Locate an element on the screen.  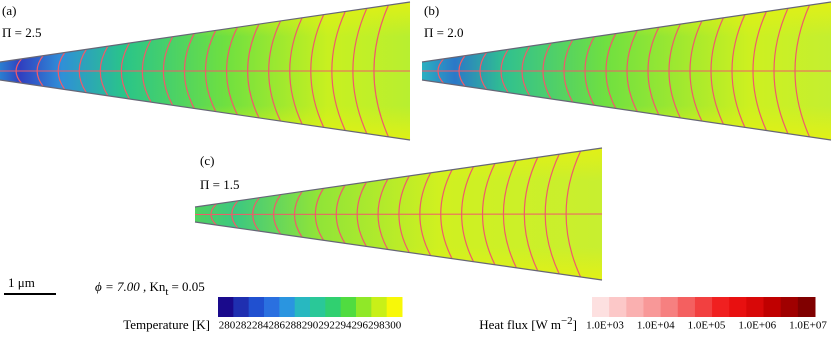
centerline is located at coordinates (398, 214).